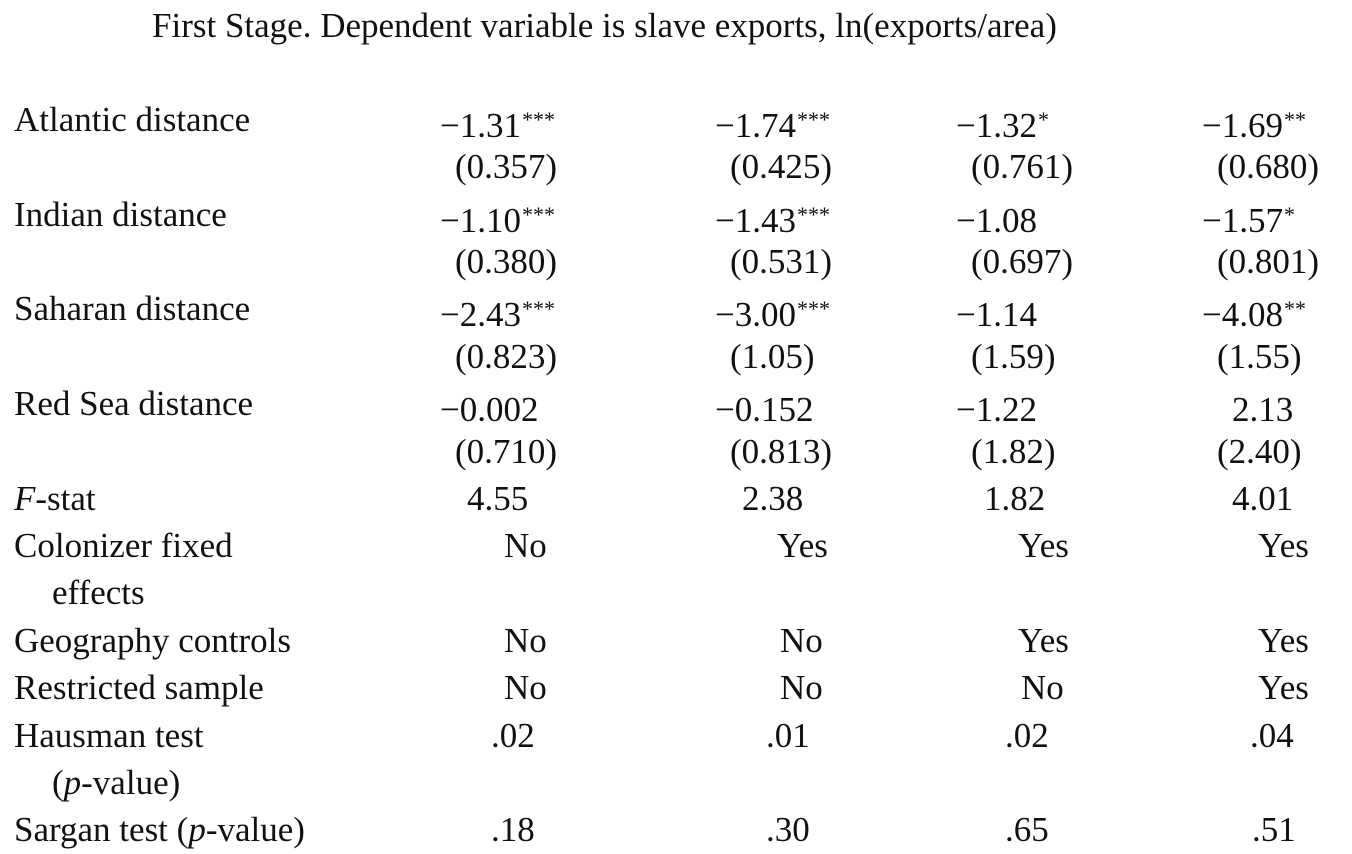 This screenshot has height=854, width=1352. What do you see at coordinates (1027, 829) in the screenshot?
I see `sargan-3: .65` at bounding box center [1027, 829].